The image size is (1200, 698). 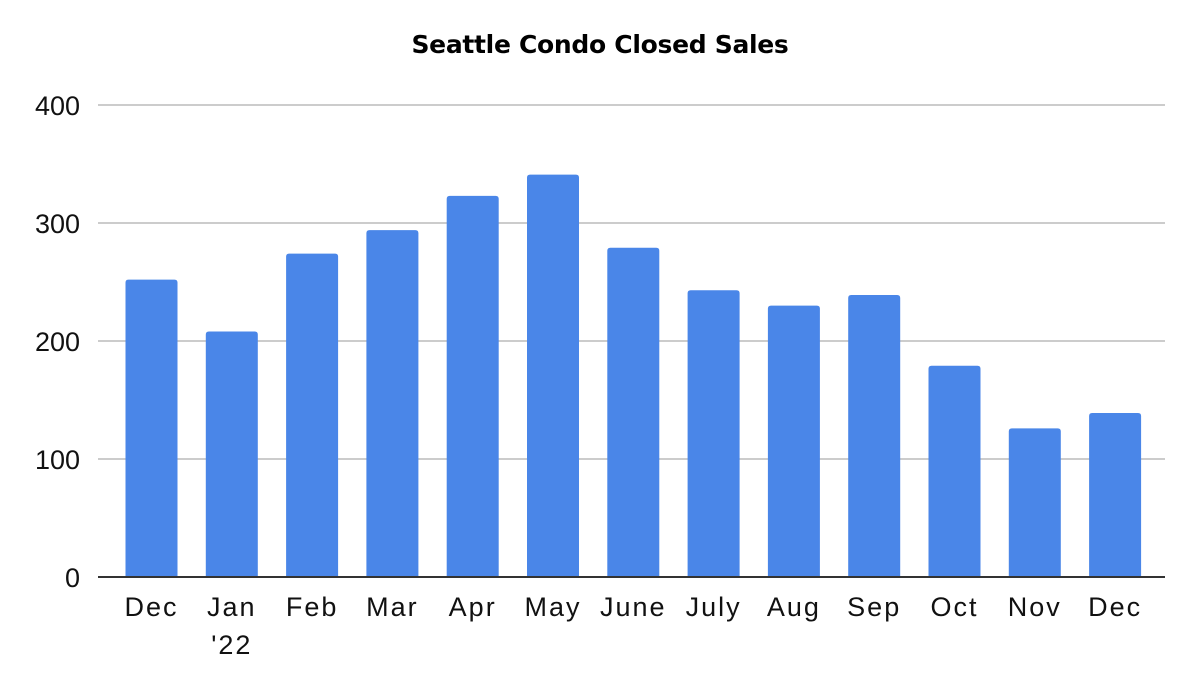 I want to click on x-tick-label: May, so click(x=552, y=607).